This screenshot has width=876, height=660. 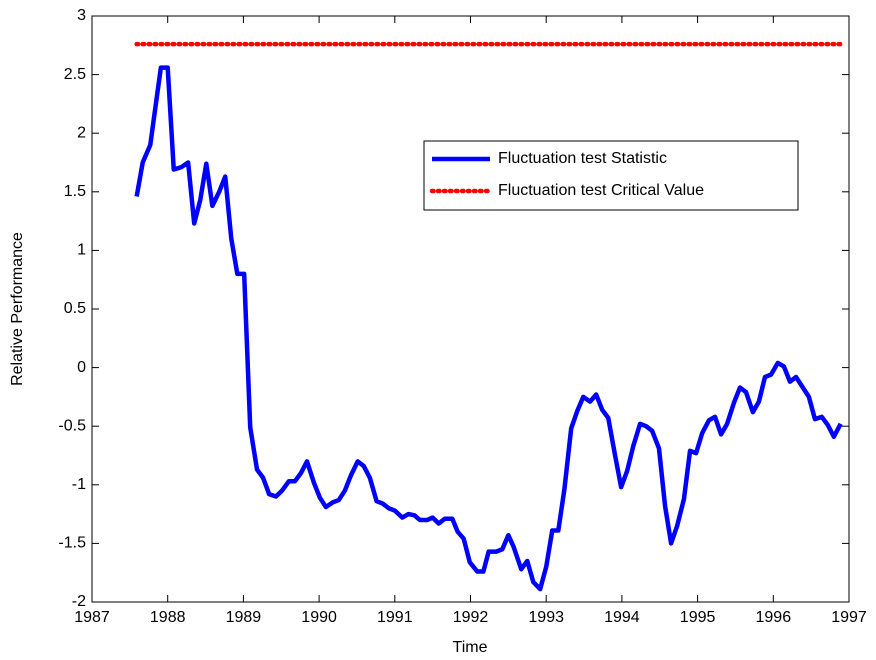 What do you see at coordinates (470, 647) in the screenshot?
I see `x-axis-label: Time` at bounding box center [470, 647].